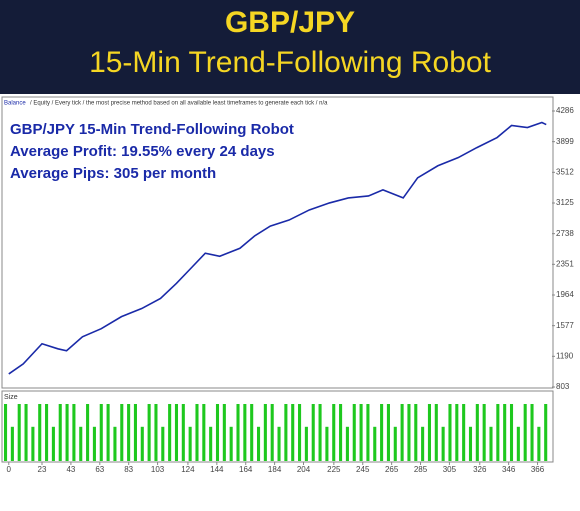 This screenshot has height=511, width=580. What do you see at coordinates (11, 397) in the screenshot?
I see `size-label: Size` at bounding box center [11, 397].